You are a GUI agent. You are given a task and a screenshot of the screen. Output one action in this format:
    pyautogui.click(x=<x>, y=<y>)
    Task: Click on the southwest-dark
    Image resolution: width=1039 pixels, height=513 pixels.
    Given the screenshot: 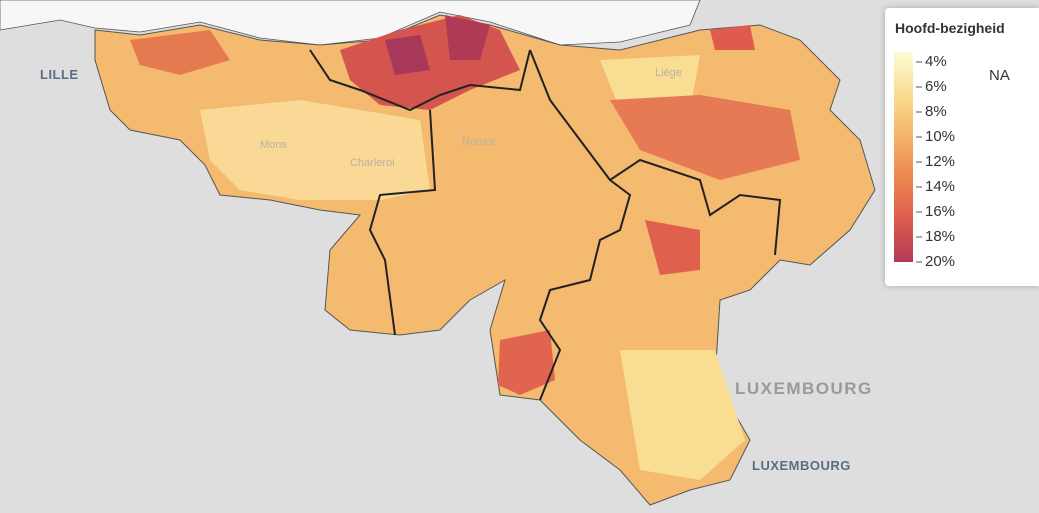 What is the action you would take?
    pyautogui.click(x=526, y=362)
    